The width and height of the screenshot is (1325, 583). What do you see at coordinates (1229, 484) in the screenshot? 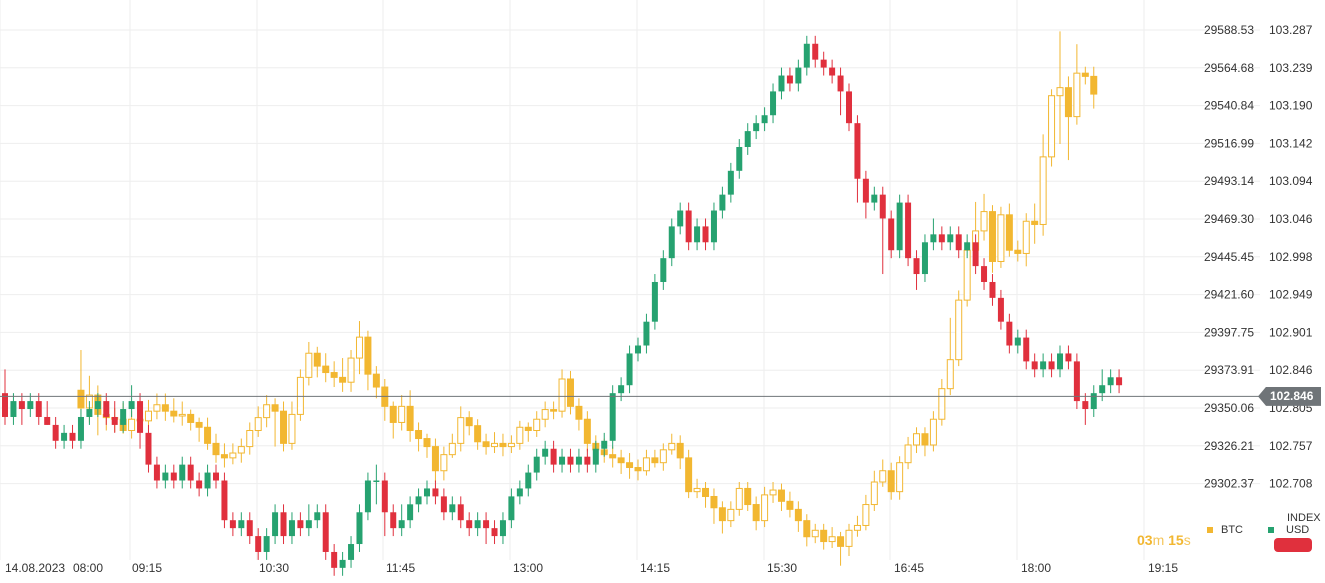
I see `y-left-tick-label: 29302.37` at bounding box center [1229, 484].